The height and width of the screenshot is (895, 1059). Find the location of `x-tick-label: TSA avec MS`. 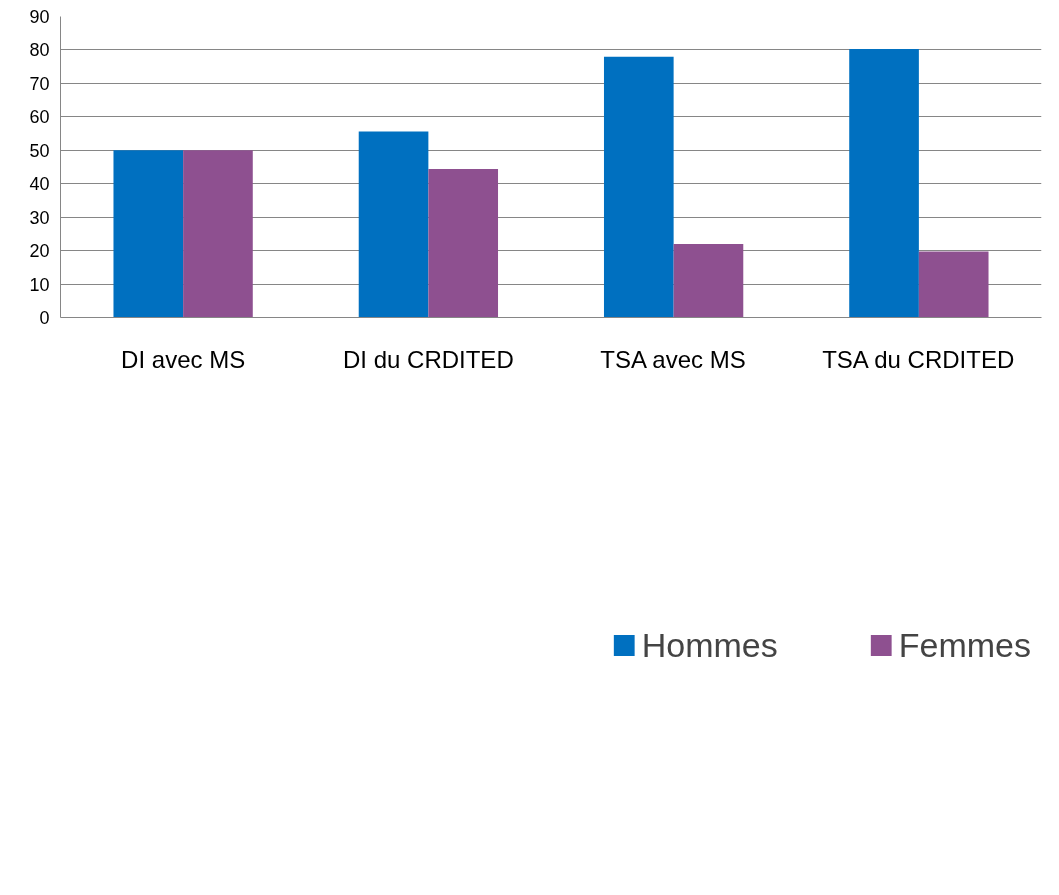

x-tick-label: TSA avec MS is located at coordinates (673, 359).